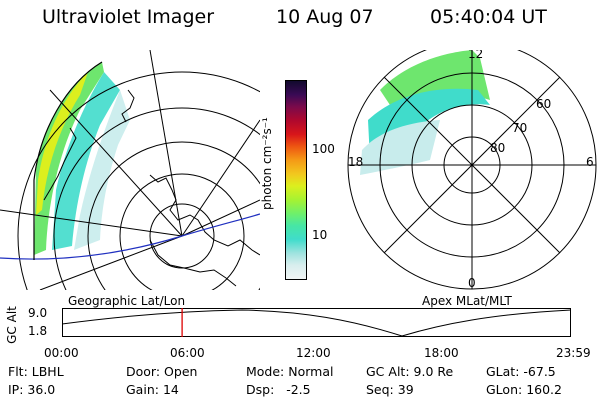  I want to click on status-gc-alt: GC Alt: 9.0 Re, so click(410, 371).